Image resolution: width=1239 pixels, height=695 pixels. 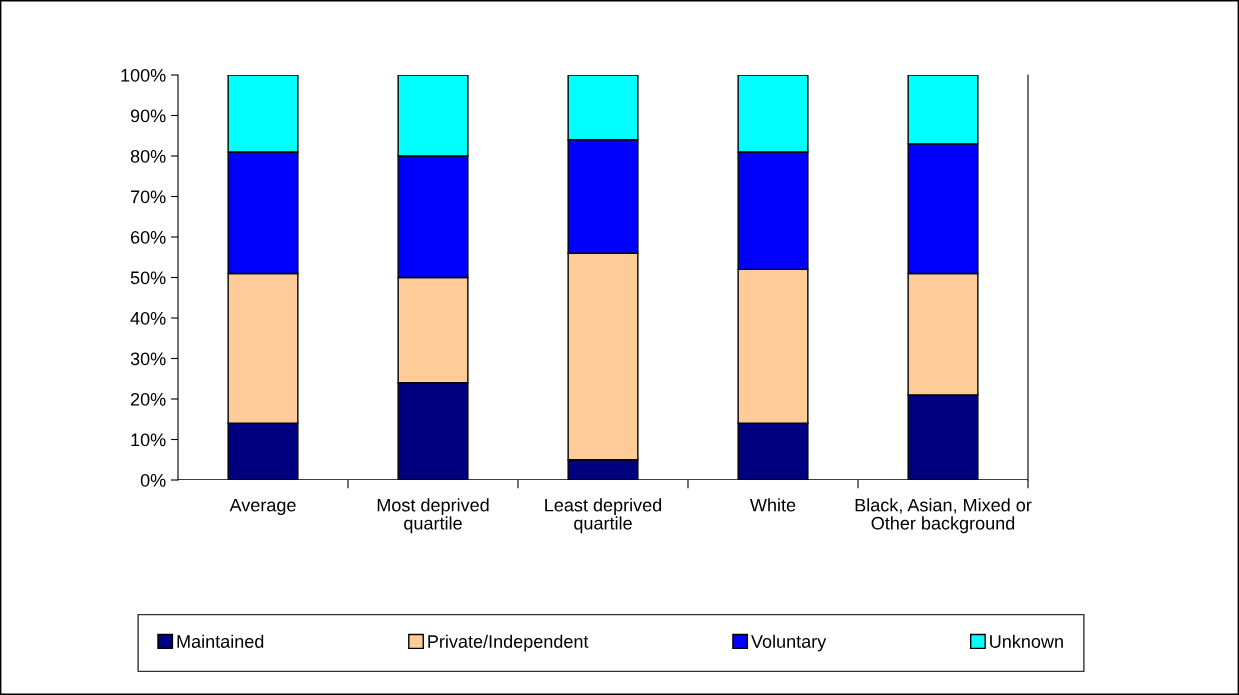 I want to click on y-tick-label: 40%, so click(x=148, y=318).